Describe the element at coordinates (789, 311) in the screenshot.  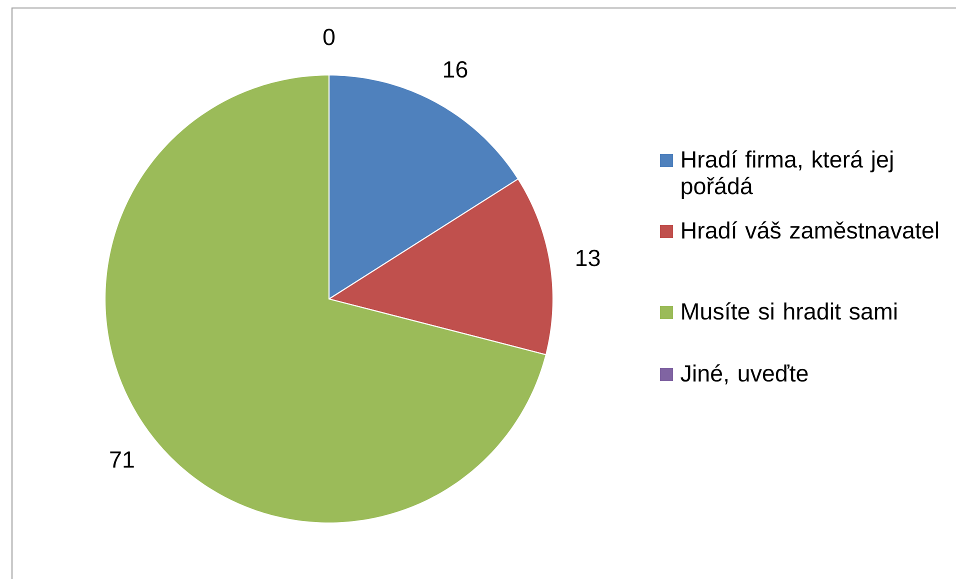
I see `legend-label: Musíte si hradit sami` at that location.